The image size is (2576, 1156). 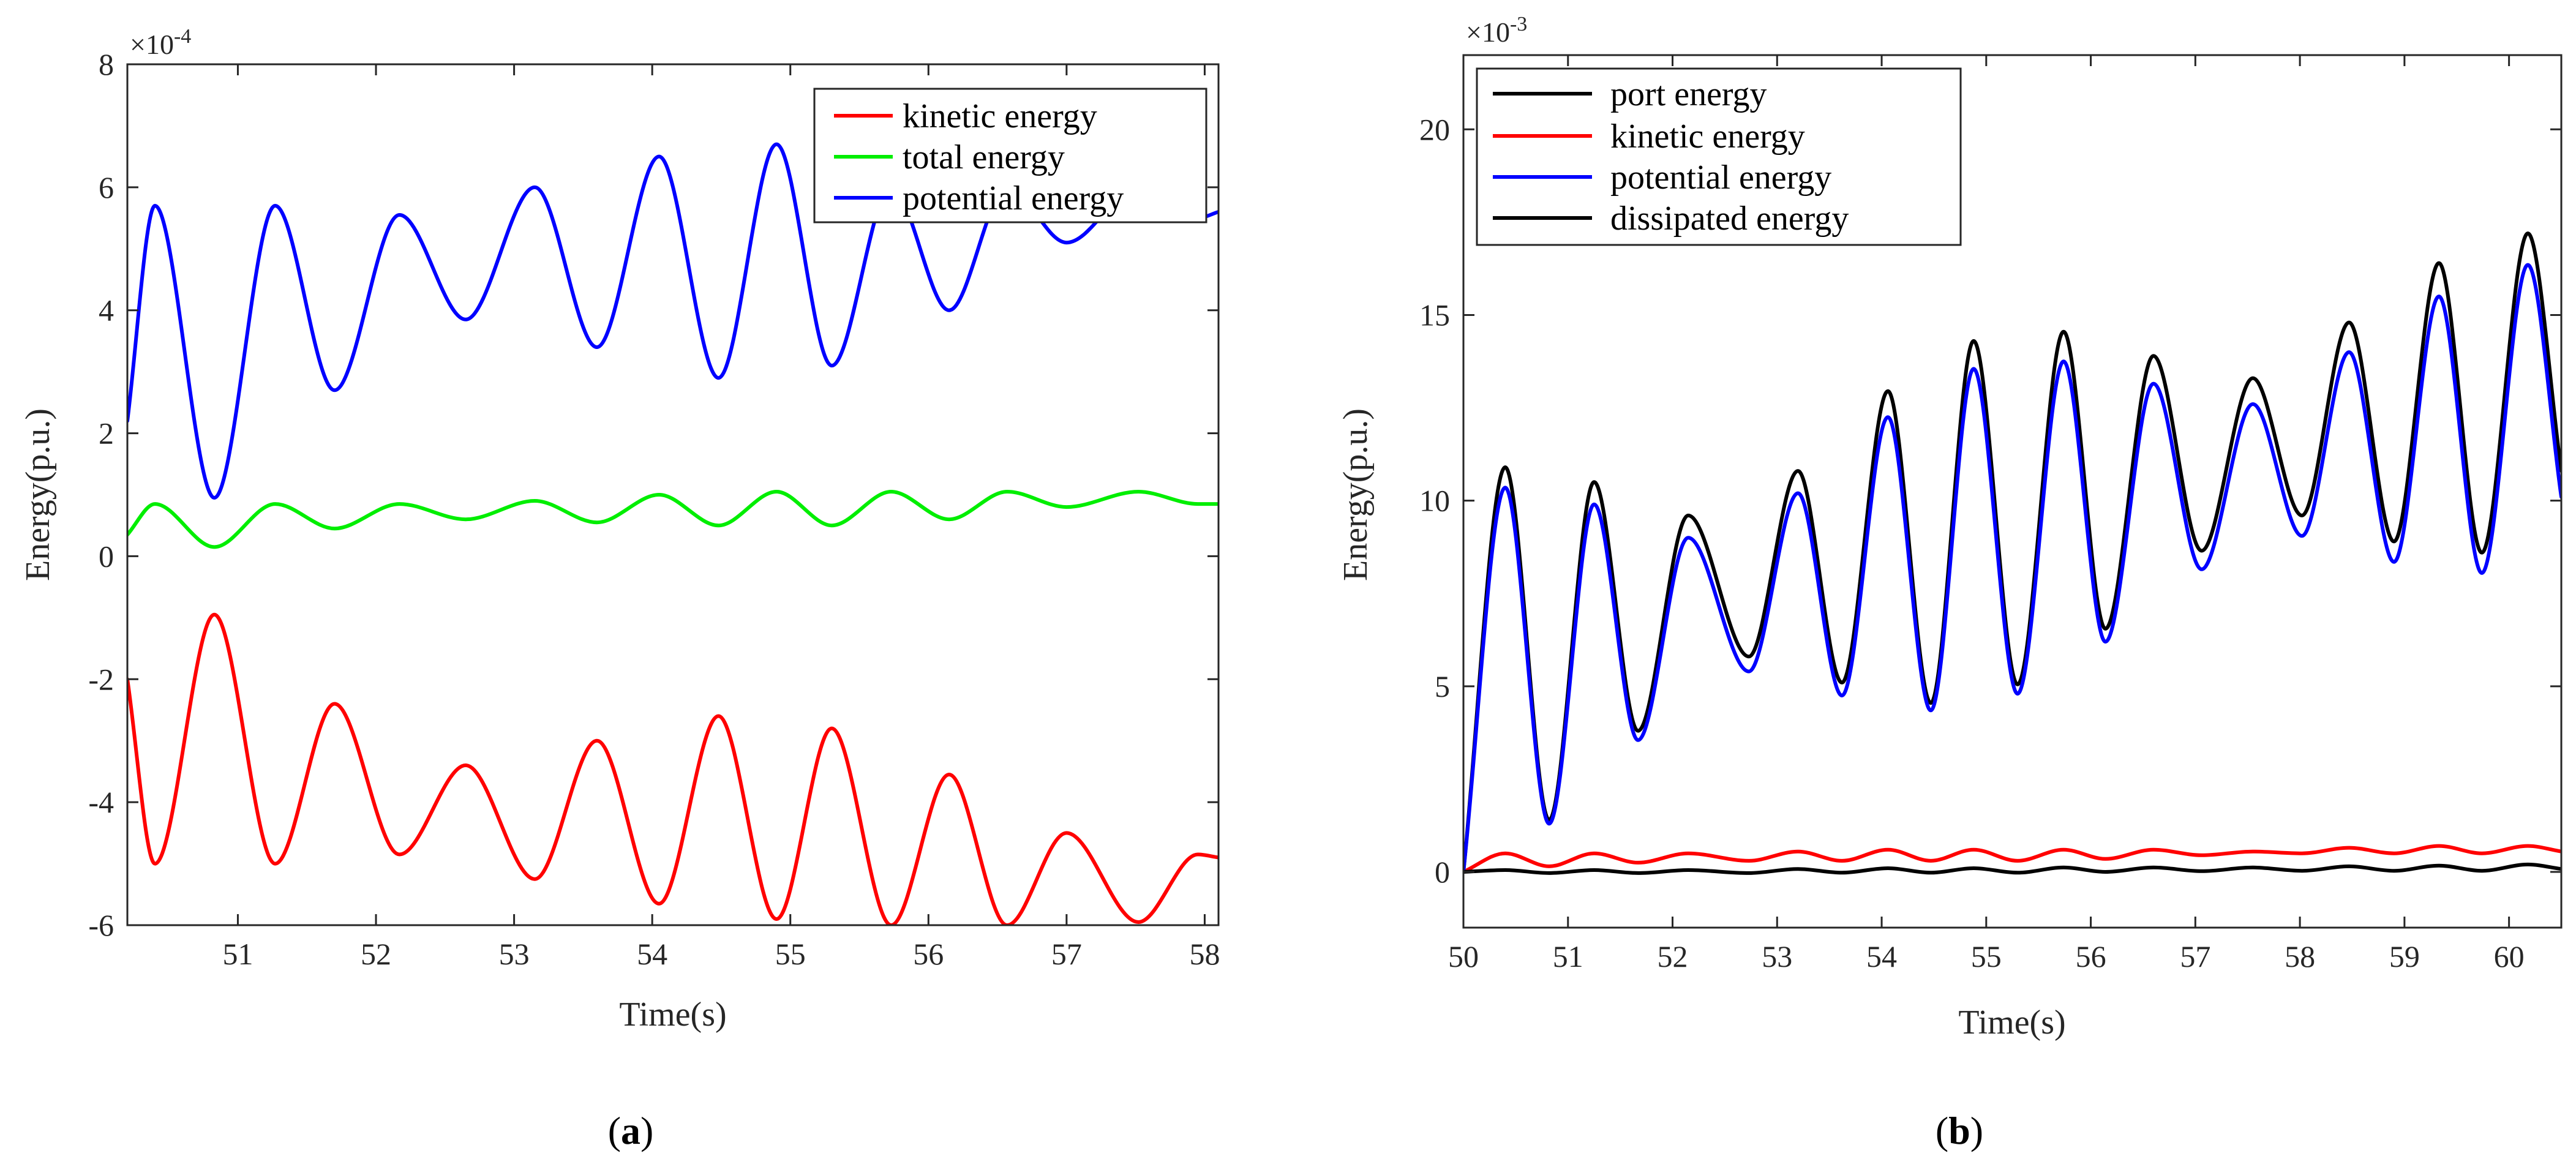 What do you see at coordinates (2510, 956) in the screenshot?
I see `x-tick-label: 60` at bounding box center [2510, 956].